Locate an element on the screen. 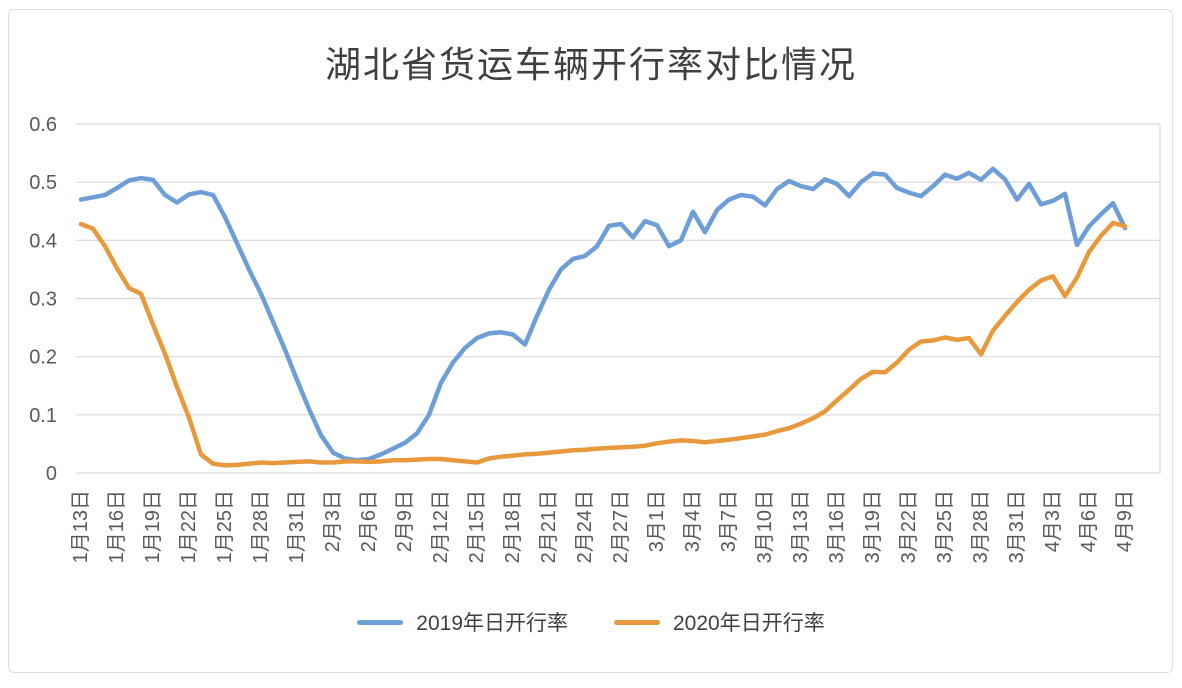 The width and height of the screenshot is (1182, 688). x-tick-label: 1月16日 is located at coordinates (117, 526).